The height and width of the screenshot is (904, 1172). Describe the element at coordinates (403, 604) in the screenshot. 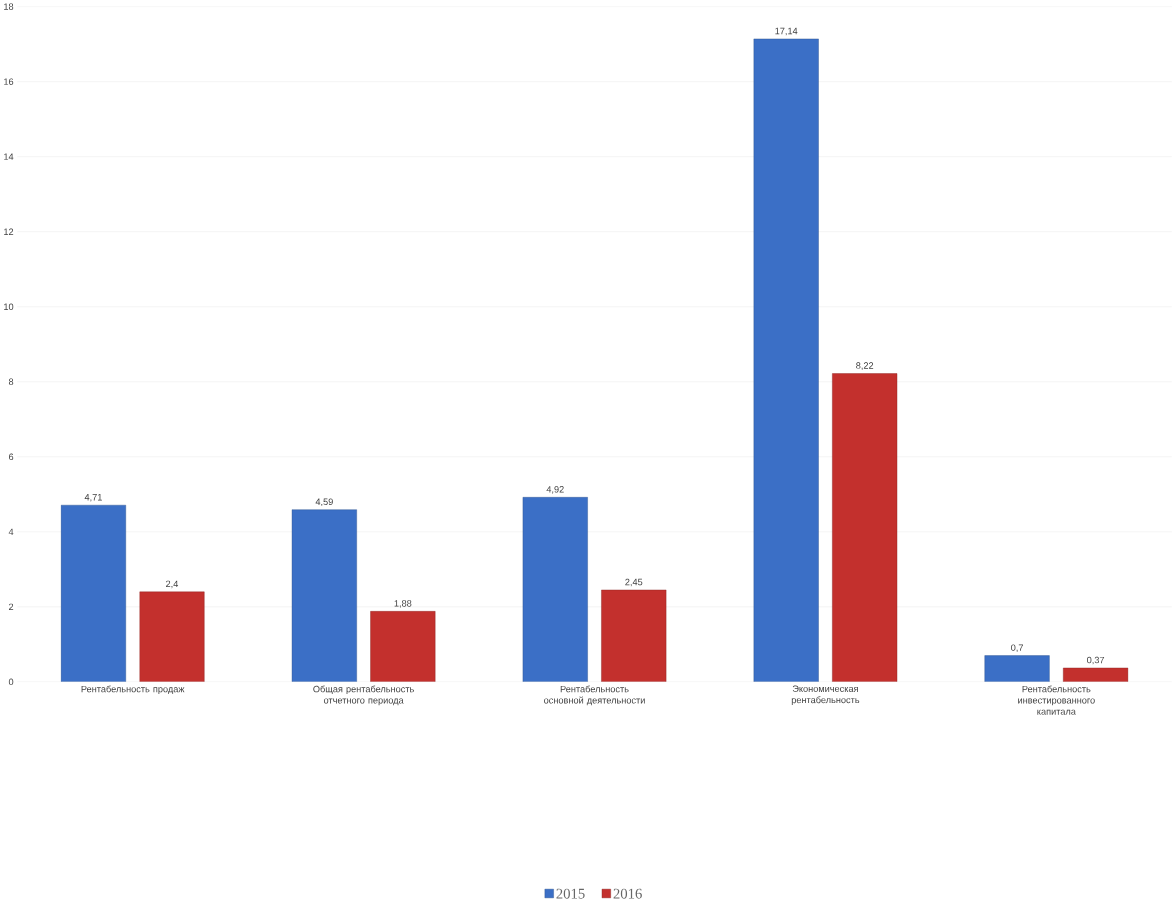

I see `data-label: 1,88` at that location.